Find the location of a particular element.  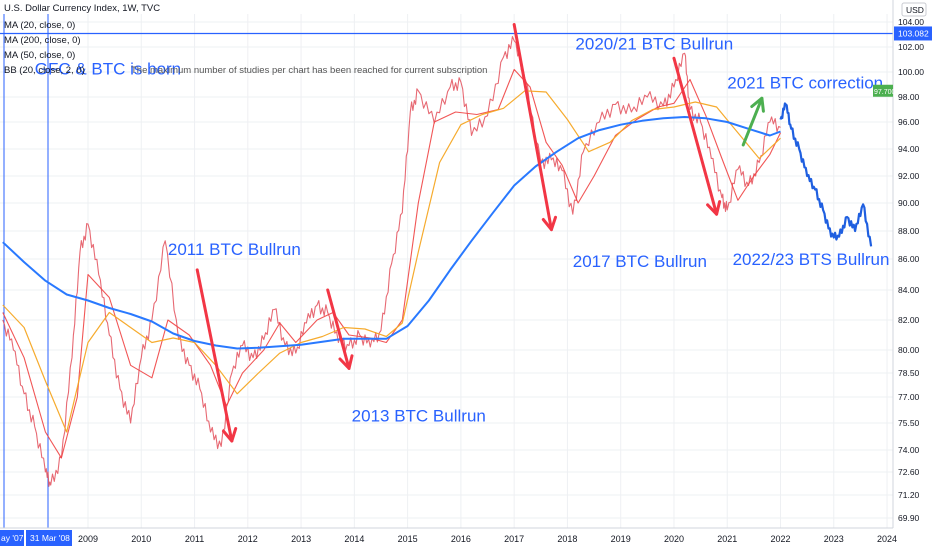

x-tick-label: 2022 is located at coordinates (780, 539).